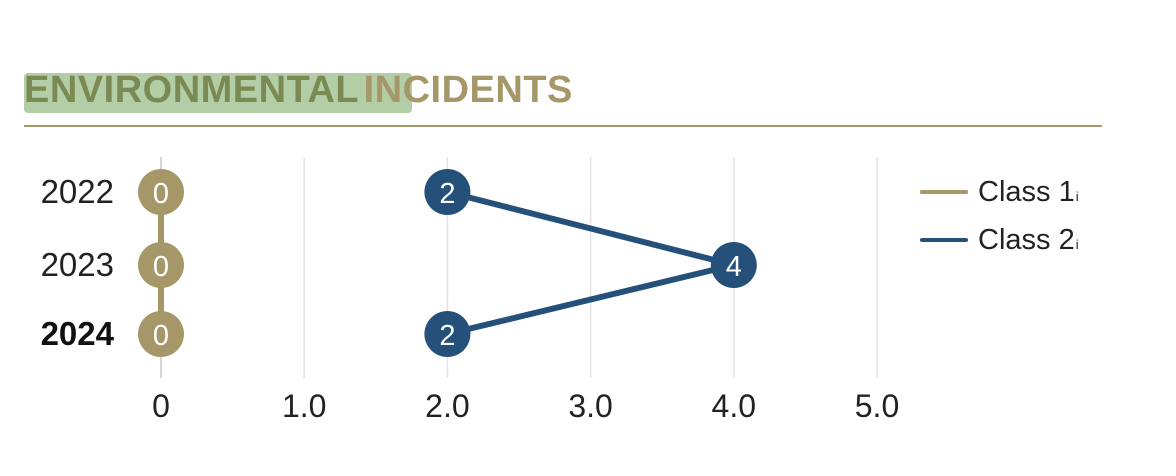 This screenshot has width=1176, height=476. Describe the element at coordinates (734, 406) in the screenshot. I see `x-tick-label: 4.0` at that location.